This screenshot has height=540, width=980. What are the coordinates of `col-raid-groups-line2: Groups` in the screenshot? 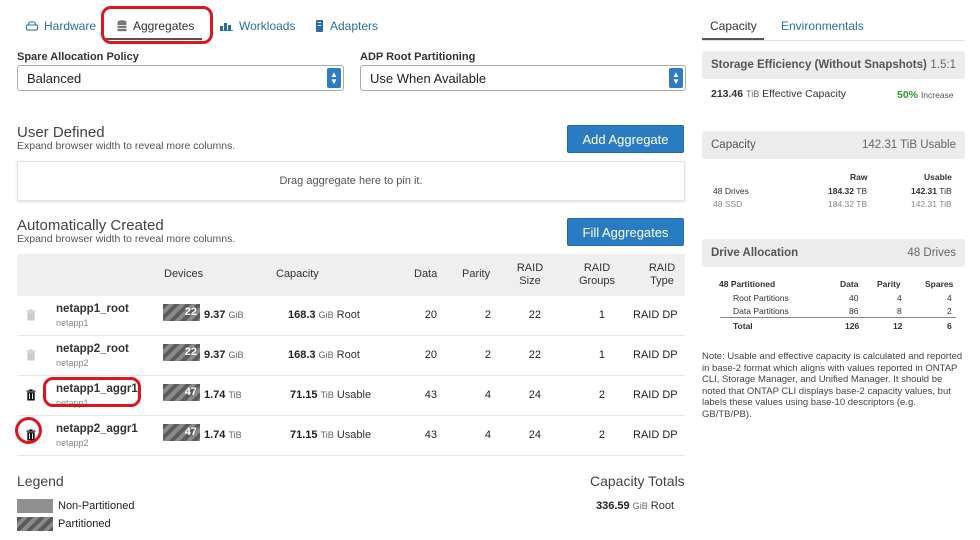 It's located at (597, 281).